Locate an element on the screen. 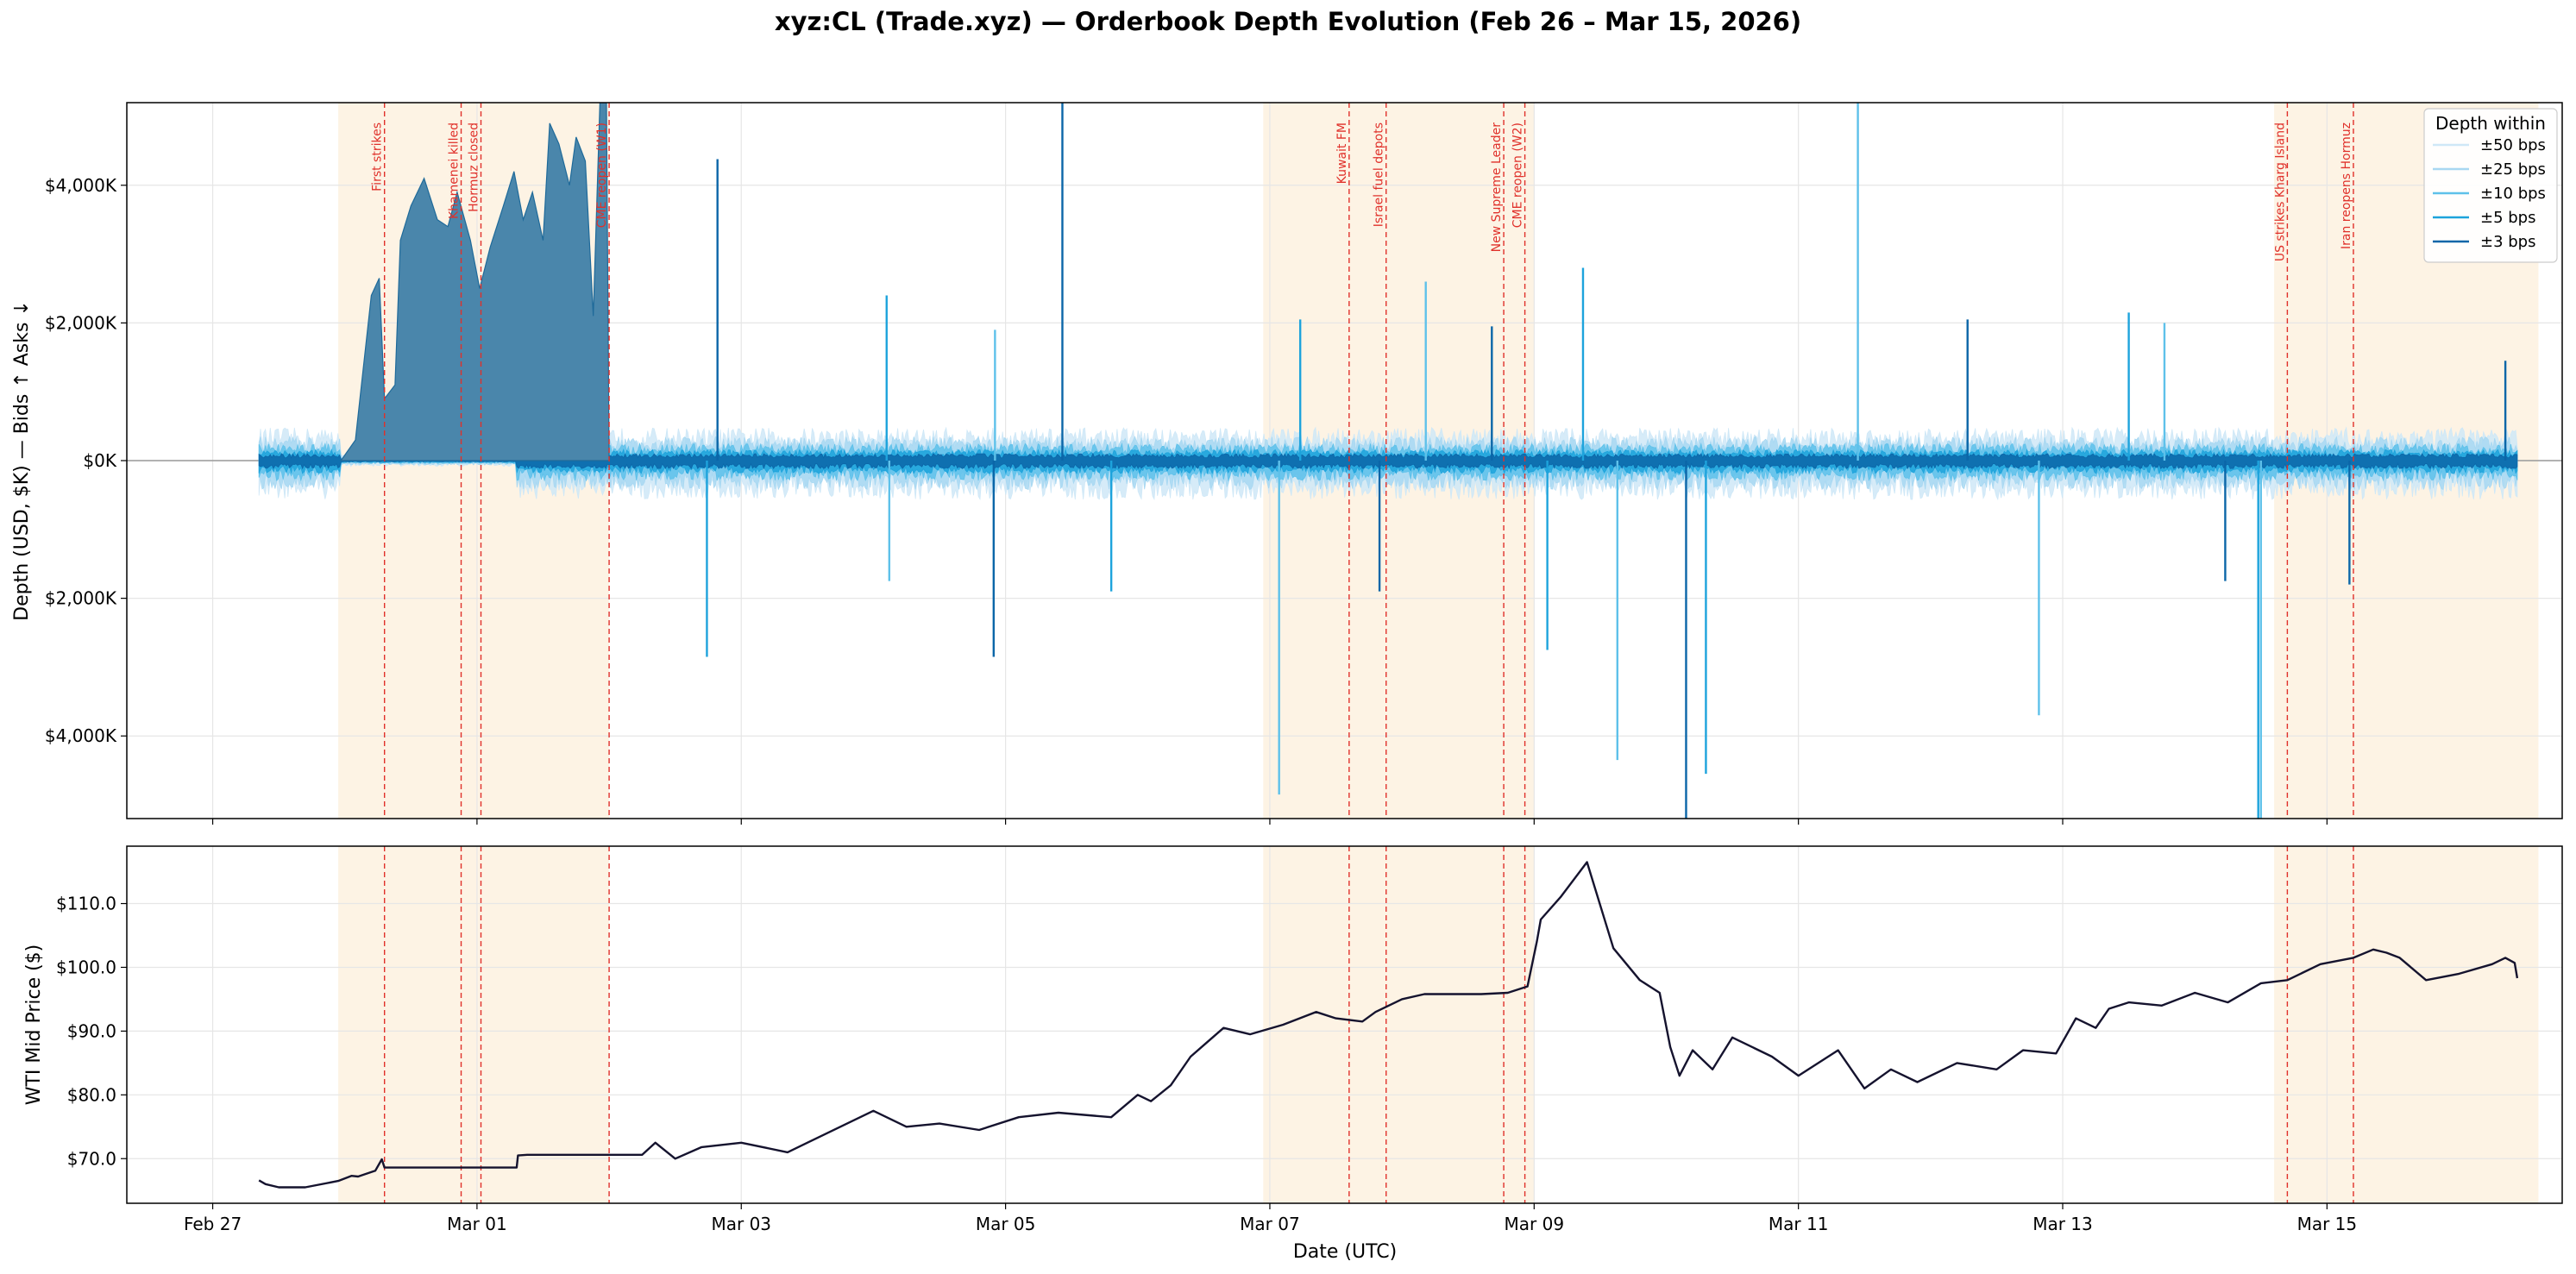 The width and height of the screenshot is (2576, 1274). event-label: Israel fuel depots is located at coordinates (1379, 175).